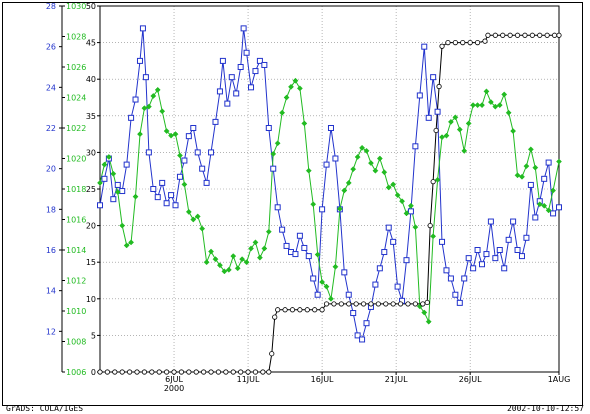 This screenshot has height=414, width=590. Describe the element at coordinates (174, 388) in the screenshot. I see `x-tick-sublabel: 2000` at that location.